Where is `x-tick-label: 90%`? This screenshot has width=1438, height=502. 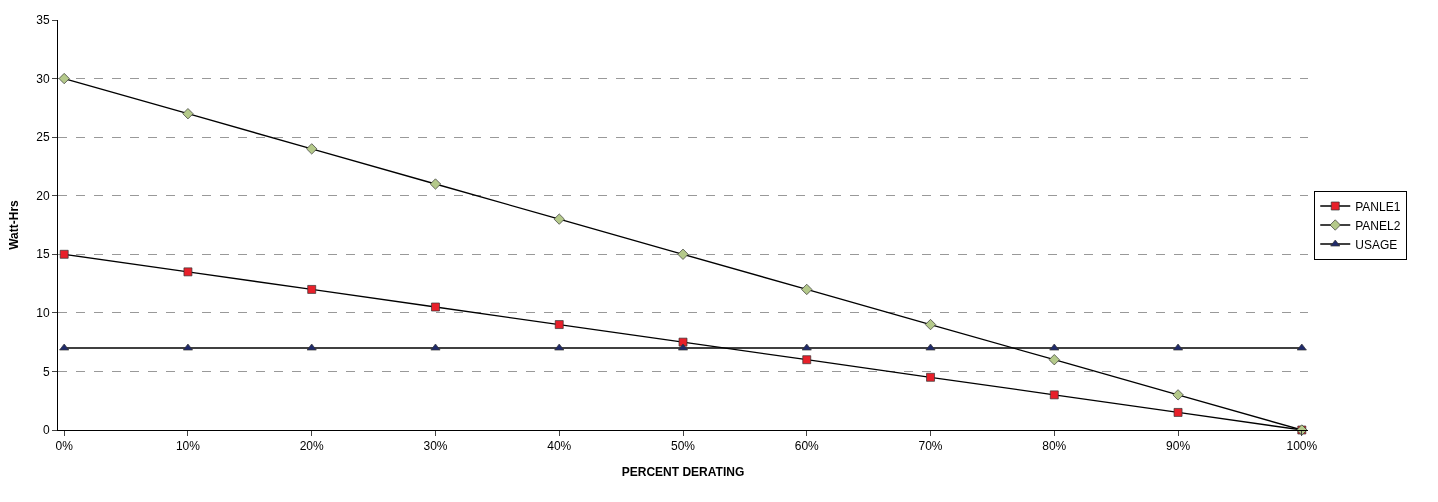 x-tick-label: 90% is located at coordinates (1178, 446).